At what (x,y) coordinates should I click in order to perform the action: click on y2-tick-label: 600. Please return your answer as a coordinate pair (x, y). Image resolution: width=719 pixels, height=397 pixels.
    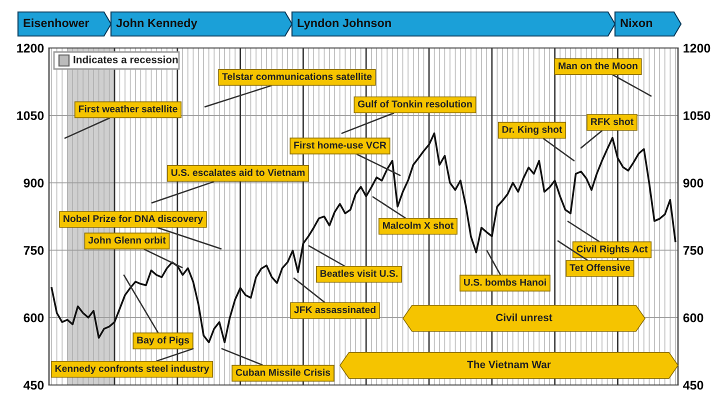
    Looking at the image, I should click on (693, 317).